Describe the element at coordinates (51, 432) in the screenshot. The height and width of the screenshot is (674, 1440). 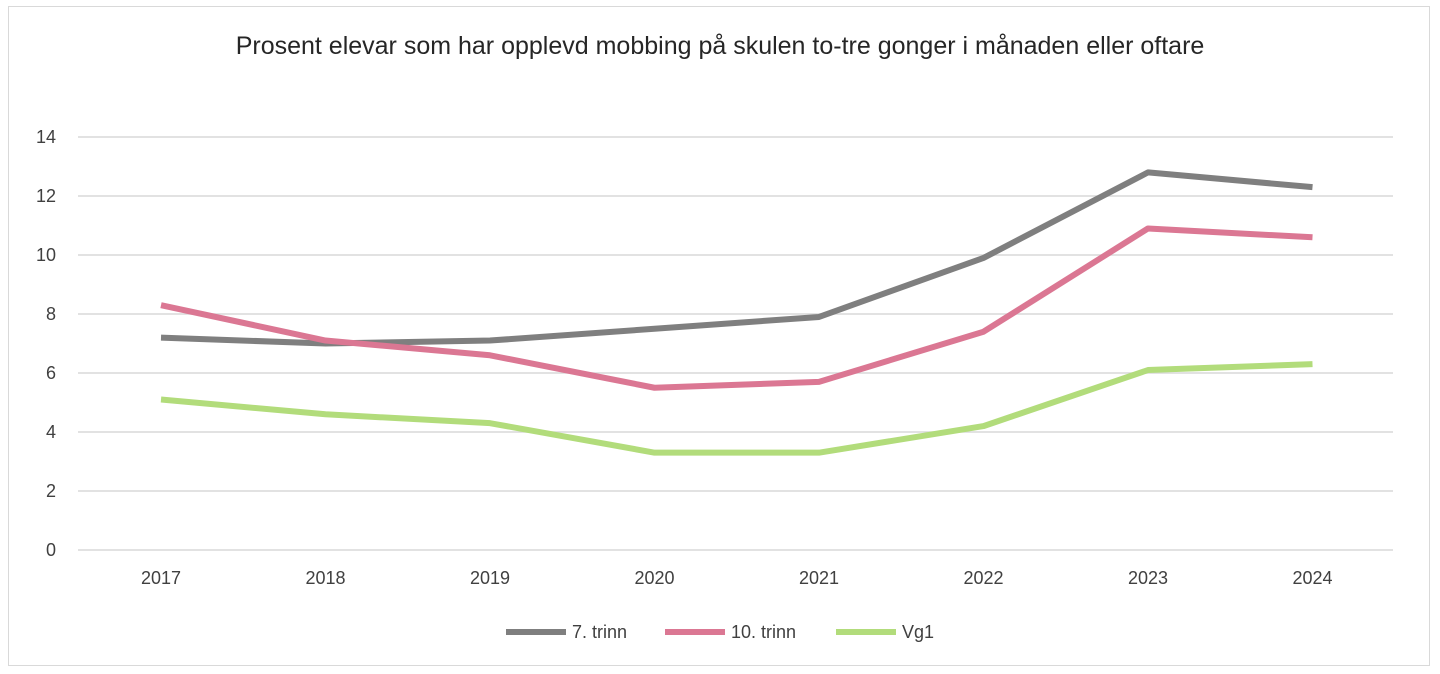
I see `y-tick-label: 4` at that location.